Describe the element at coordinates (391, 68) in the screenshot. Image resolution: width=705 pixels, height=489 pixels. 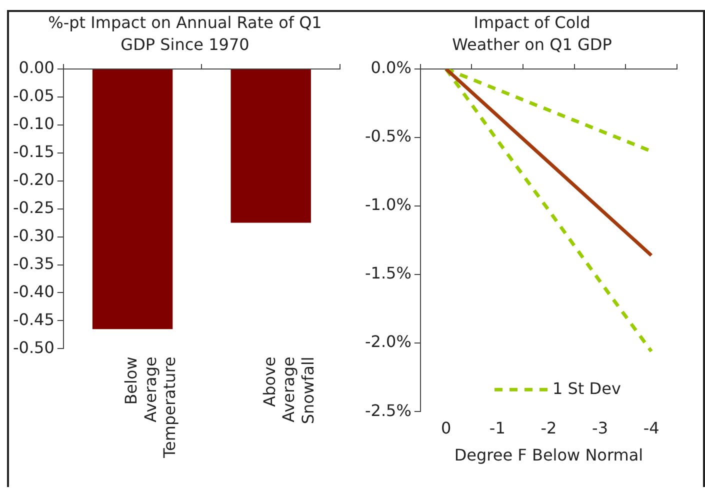
I see `y-tick-label: 0.0%` at that location.